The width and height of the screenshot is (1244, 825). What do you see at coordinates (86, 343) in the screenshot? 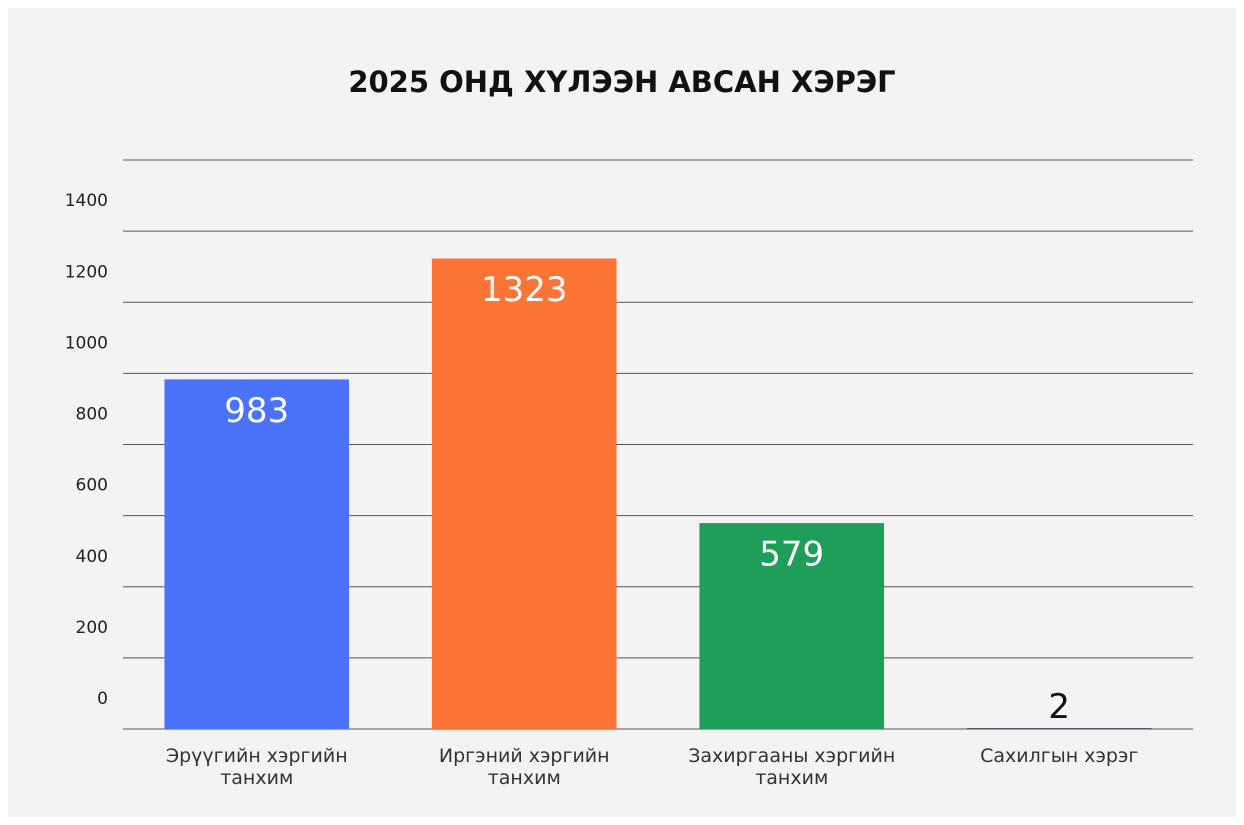
I see `y-tick-label: 1000` at bounding box center [86, 343].